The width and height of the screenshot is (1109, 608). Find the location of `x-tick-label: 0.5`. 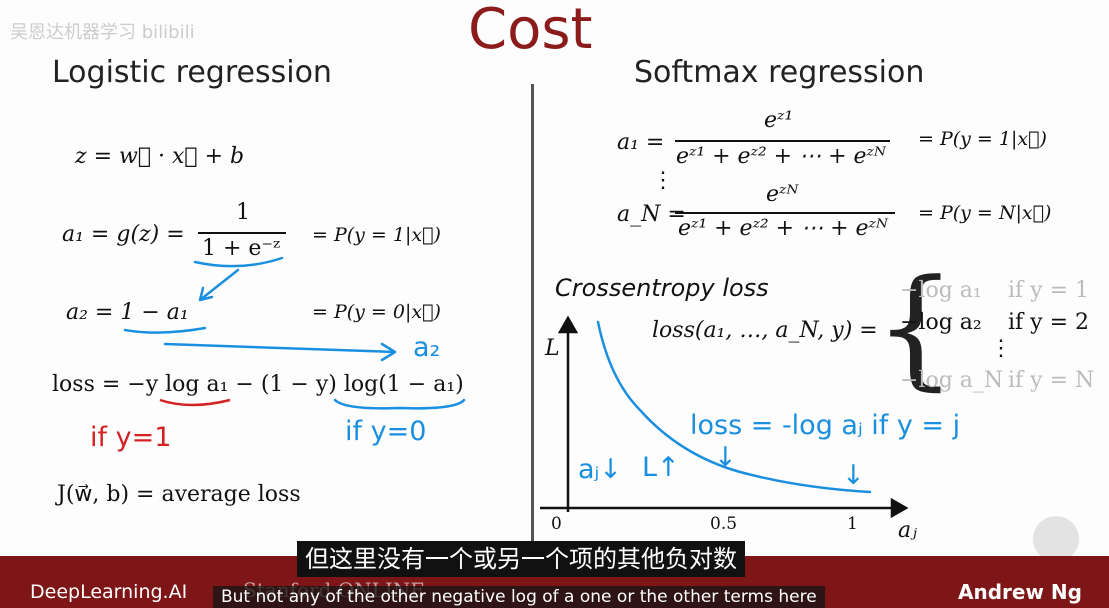

x-tick-label: 0.5 is located at coordinates (724, 524).